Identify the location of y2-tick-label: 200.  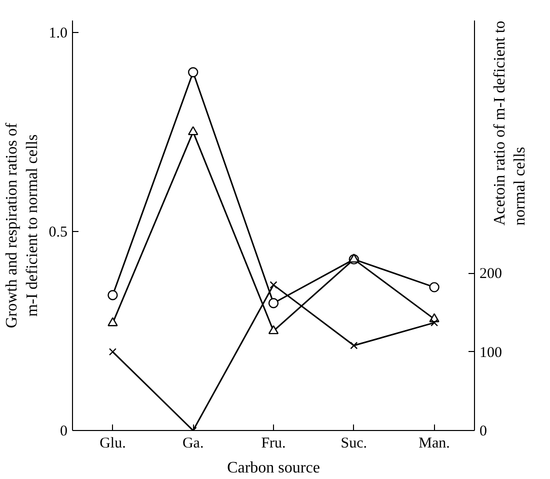
(491, 274).